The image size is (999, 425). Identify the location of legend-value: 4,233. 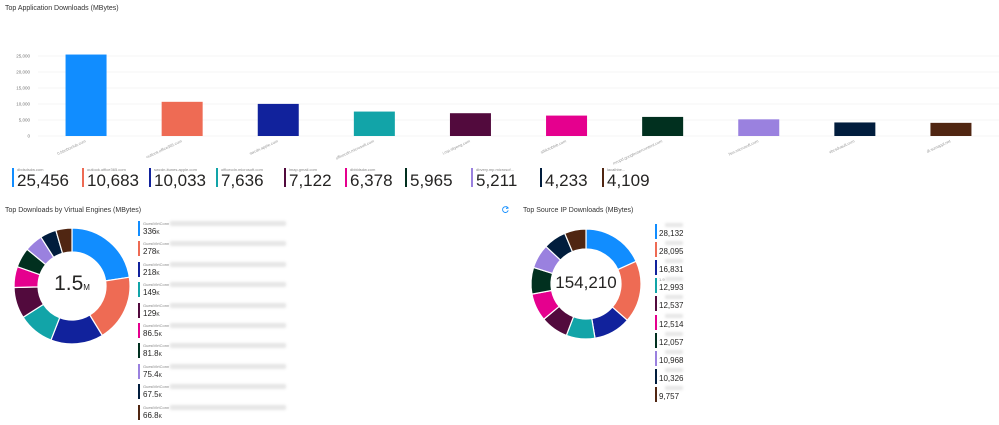
(566, 180).